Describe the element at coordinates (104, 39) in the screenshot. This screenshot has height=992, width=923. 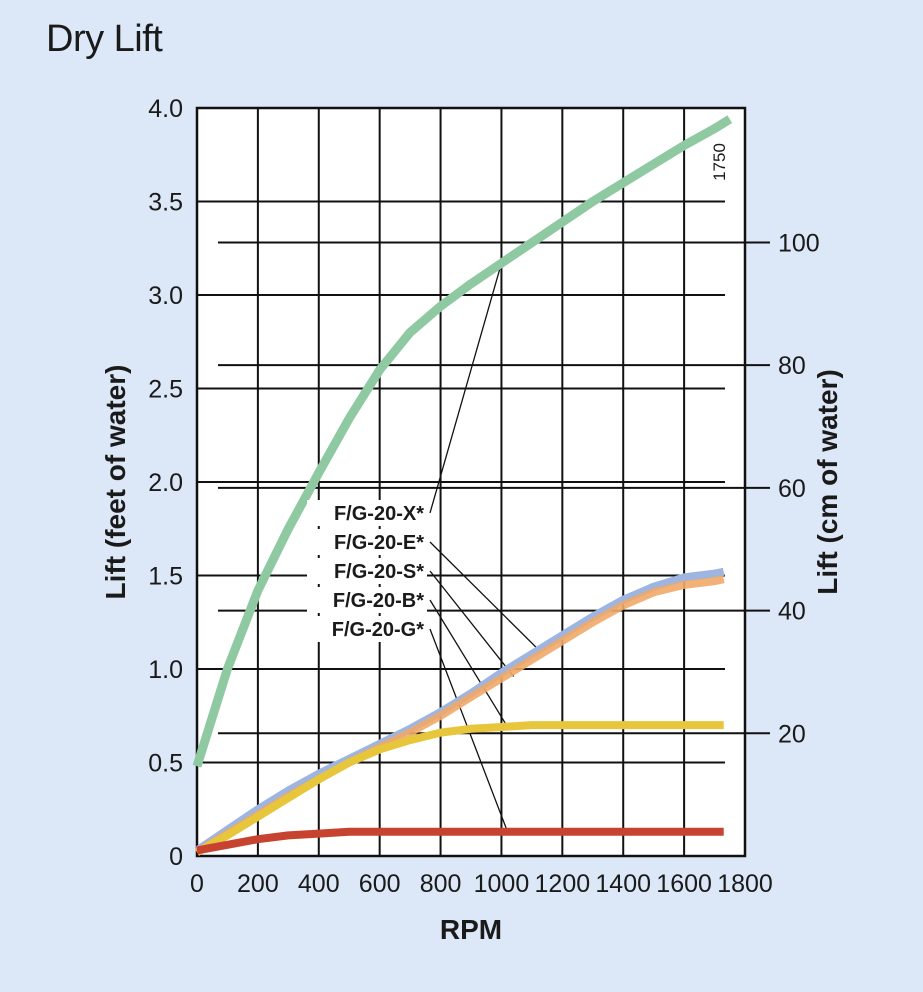
I see `chart-title: Dry Lift` at that location.